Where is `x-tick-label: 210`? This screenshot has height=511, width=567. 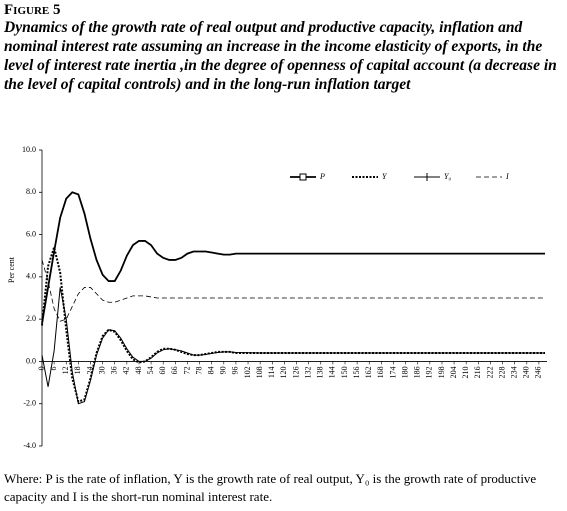 x-tick-label: 210 is located at coordinates (465, 372).